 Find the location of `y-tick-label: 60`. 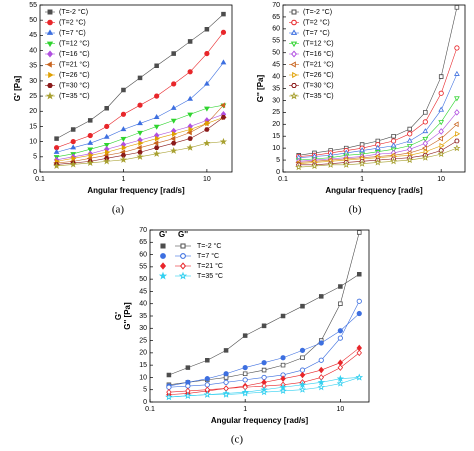

y-tick-label: 60 is located at coordinates (143, 254).